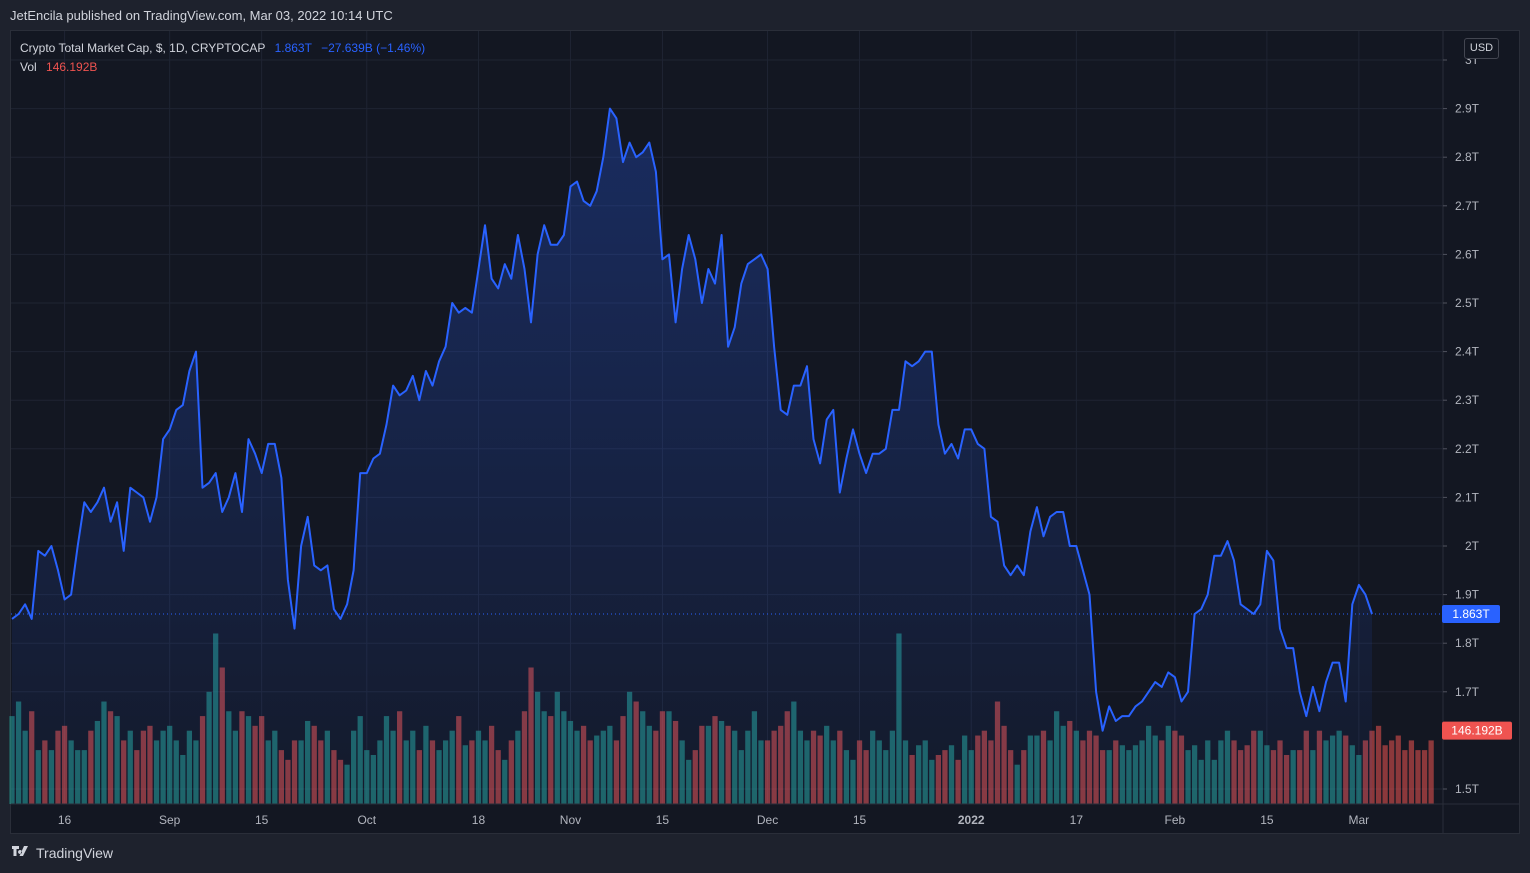 This screenshot has width=1530, height=873. Describe the element at coordinates (1467, 303) in the screenshot. I see `y-tick-label: 2.5T` at that location.